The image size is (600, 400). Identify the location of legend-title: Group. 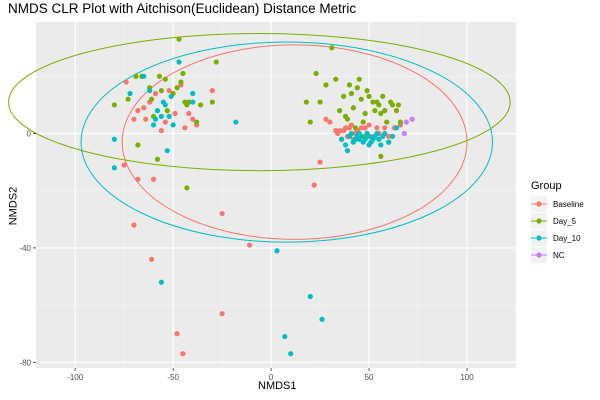
(546, 186).